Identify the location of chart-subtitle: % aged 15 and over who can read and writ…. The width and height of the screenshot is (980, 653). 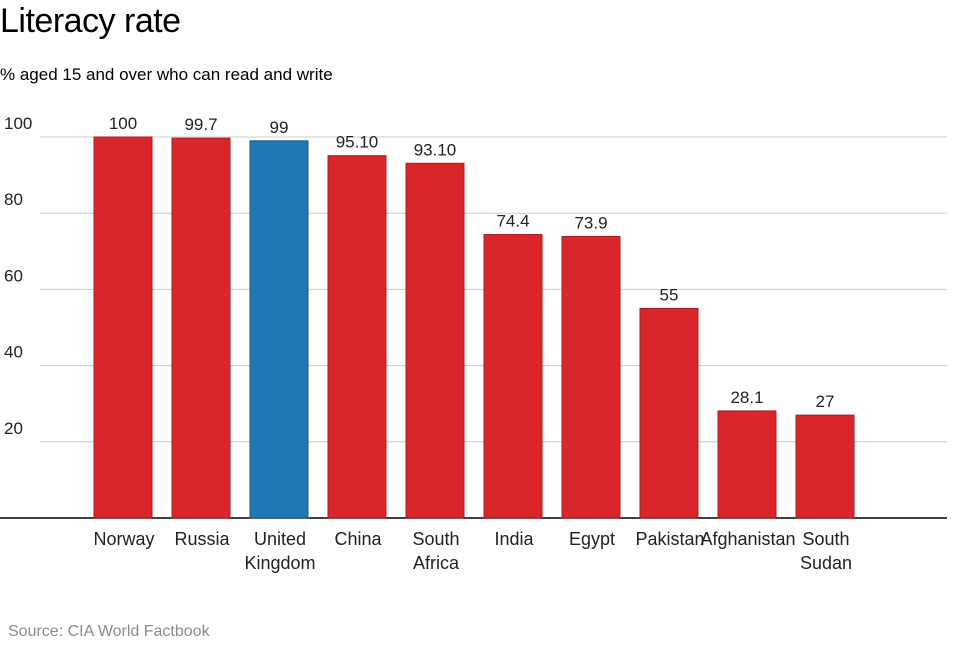
(166, 74).